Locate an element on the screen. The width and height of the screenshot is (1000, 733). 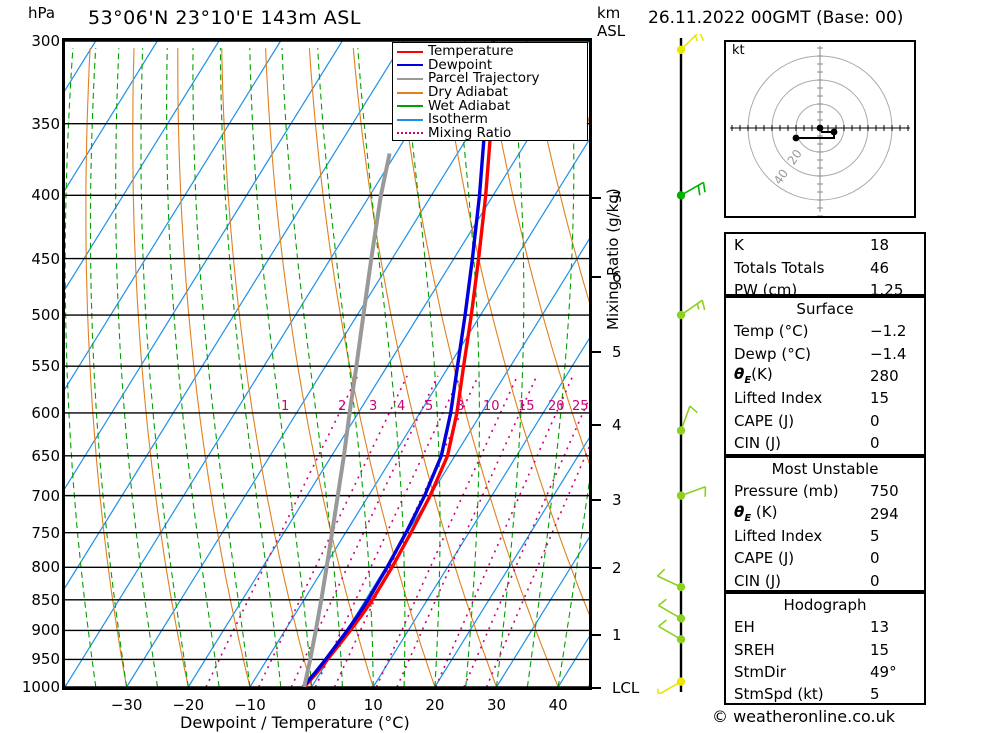
row-value: 1.25 is located at coordinates (887, 289).